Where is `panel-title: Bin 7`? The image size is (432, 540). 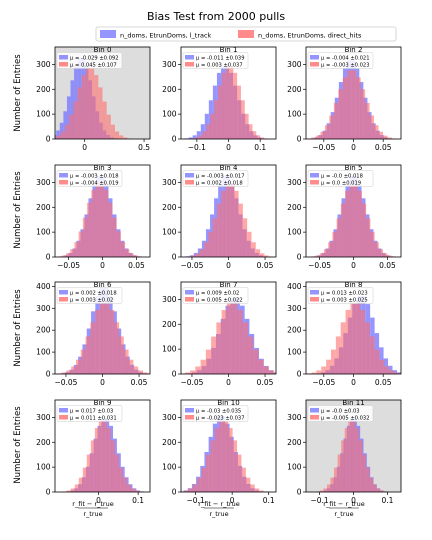 panel-title: Bin 7 is located at coordinates (229, 285).